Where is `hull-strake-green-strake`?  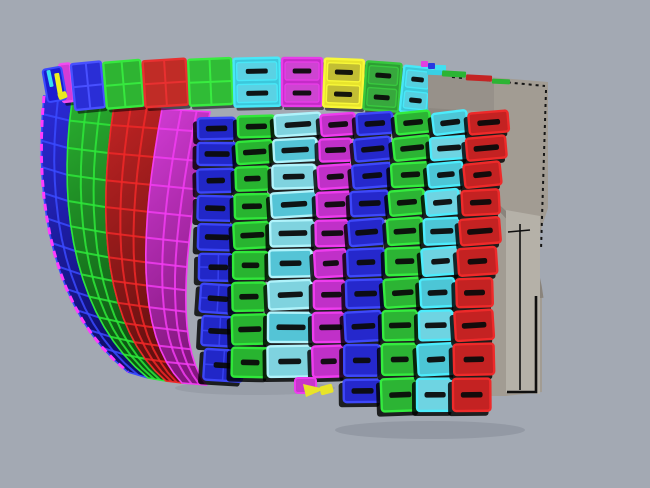 hull-strake-green-strake is located at coordinates (117, 242).